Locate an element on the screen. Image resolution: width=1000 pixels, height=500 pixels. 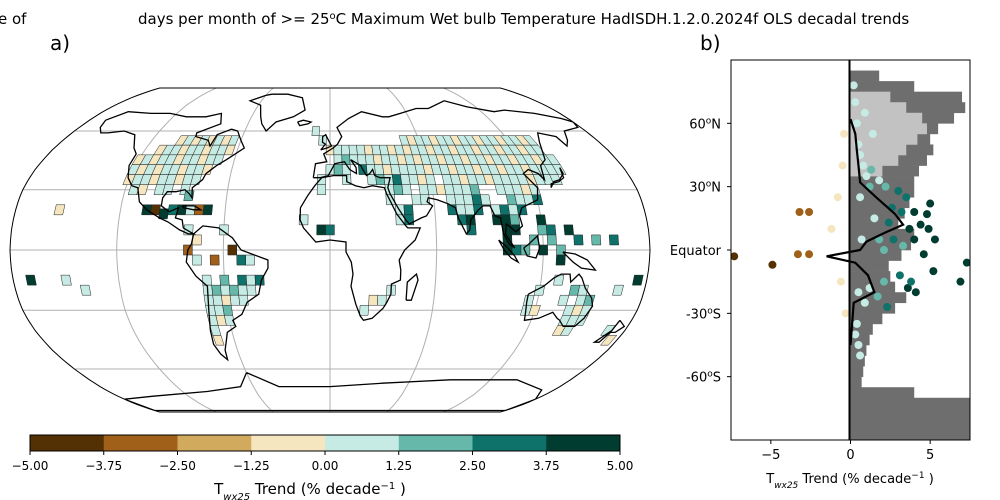
panel-b-label: b) is located at coordinates (710, 43).